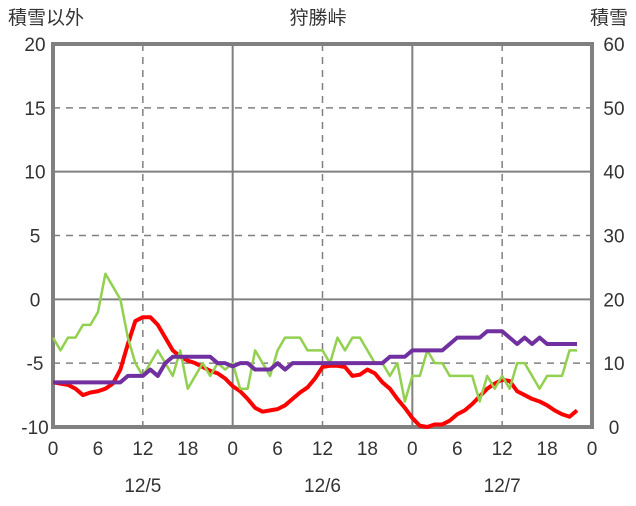 This screenshot has height=506, width=636. What do you see at coordinates (34, 428) in the screenshot?
I see `y-tick-left: -10` at bounding box center [34, 428].